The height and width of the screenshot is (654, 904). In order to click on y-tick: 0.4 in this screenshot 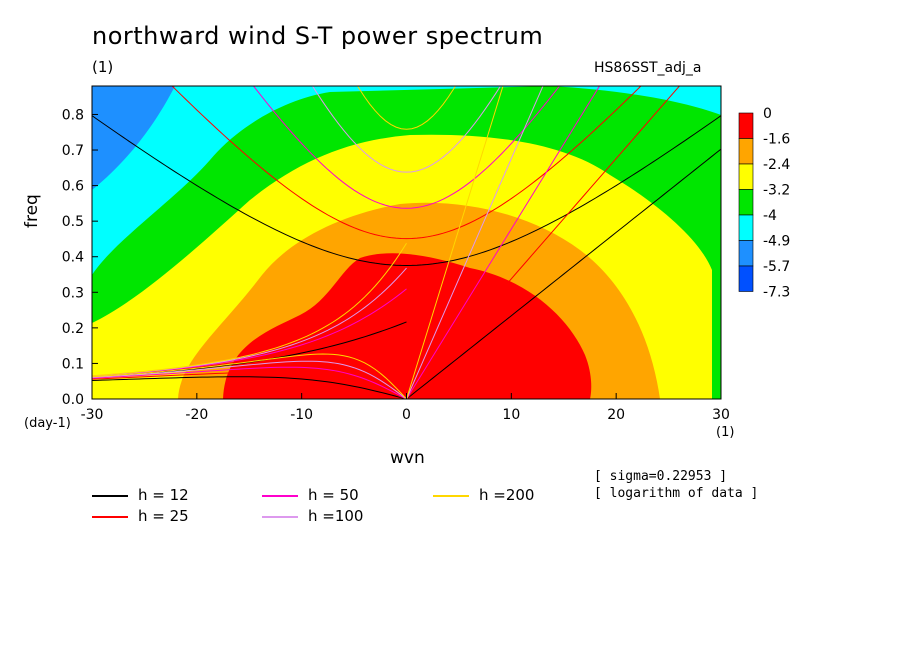, I will do `click(80, 258)`.